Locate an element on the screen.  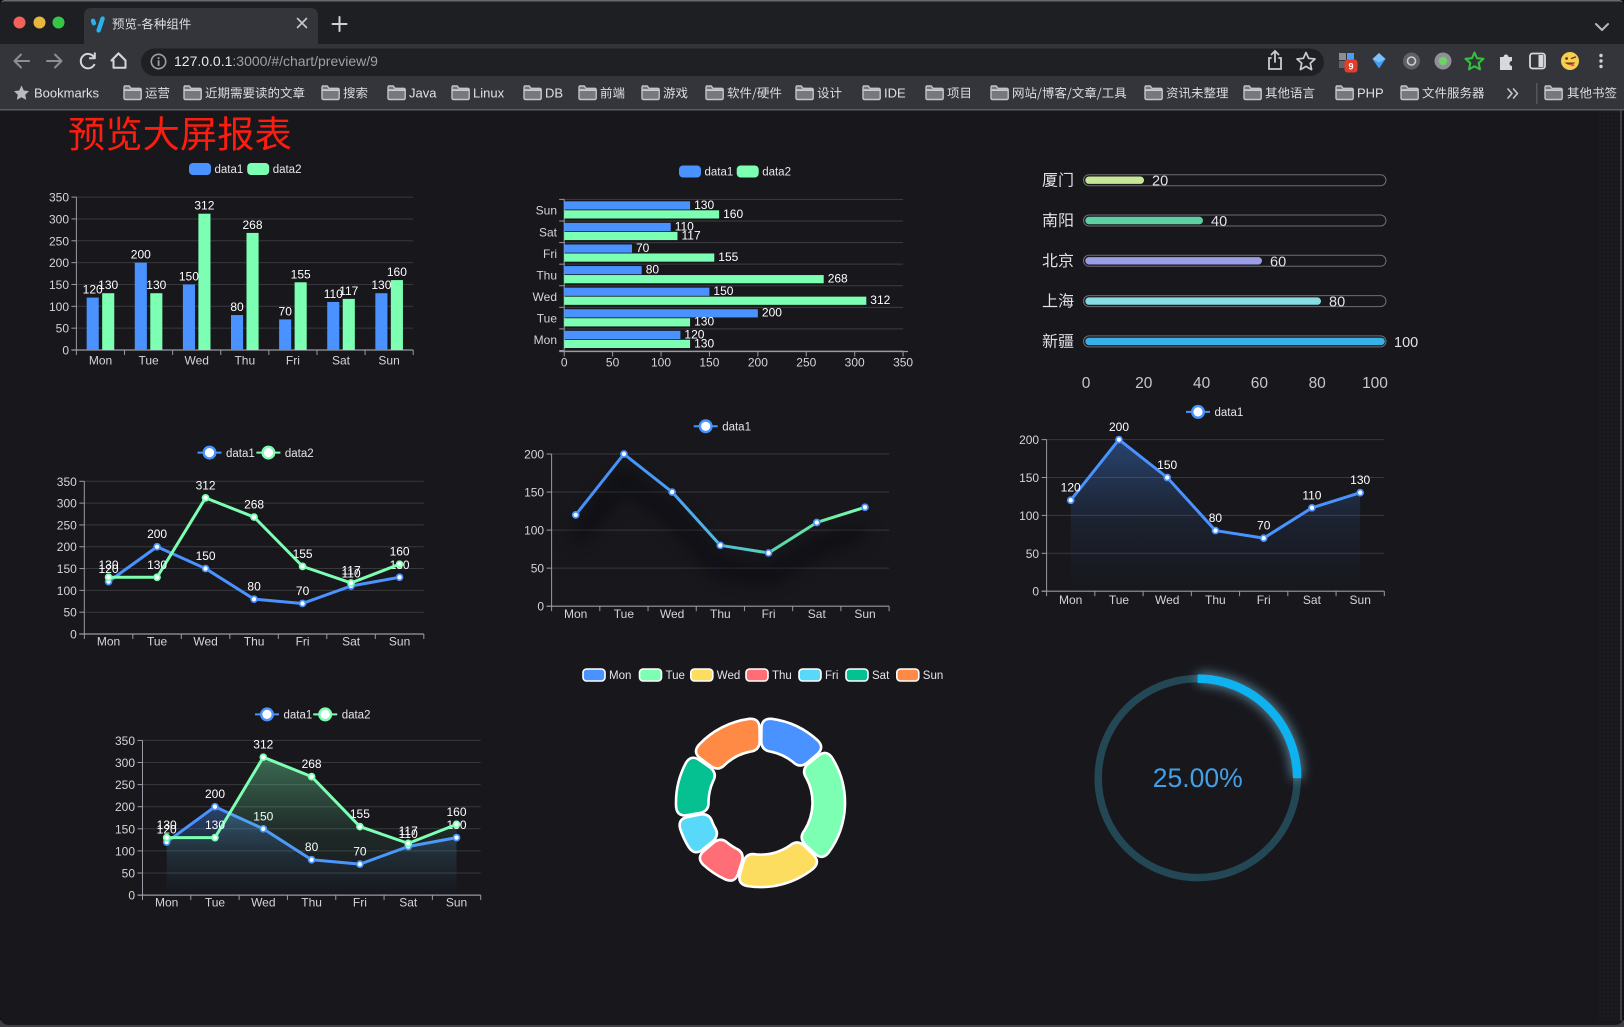
svg-text: Java is located at coordinates (423, 93).